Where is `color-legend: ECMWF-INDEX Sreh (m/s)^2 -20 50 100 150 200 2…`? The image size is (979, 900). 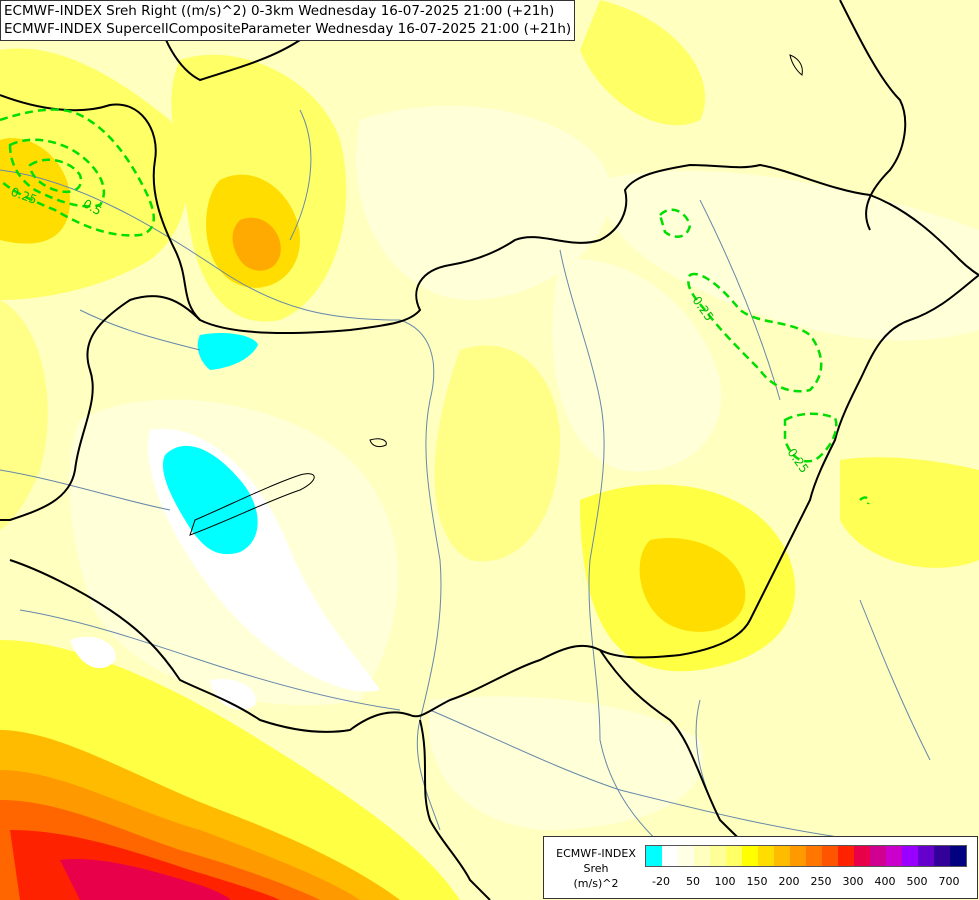
color-legend: ECMWF-INDEX Sreh (m/s)^2 -20 50 100 150 200 2… is located at coordinates (760, 867).